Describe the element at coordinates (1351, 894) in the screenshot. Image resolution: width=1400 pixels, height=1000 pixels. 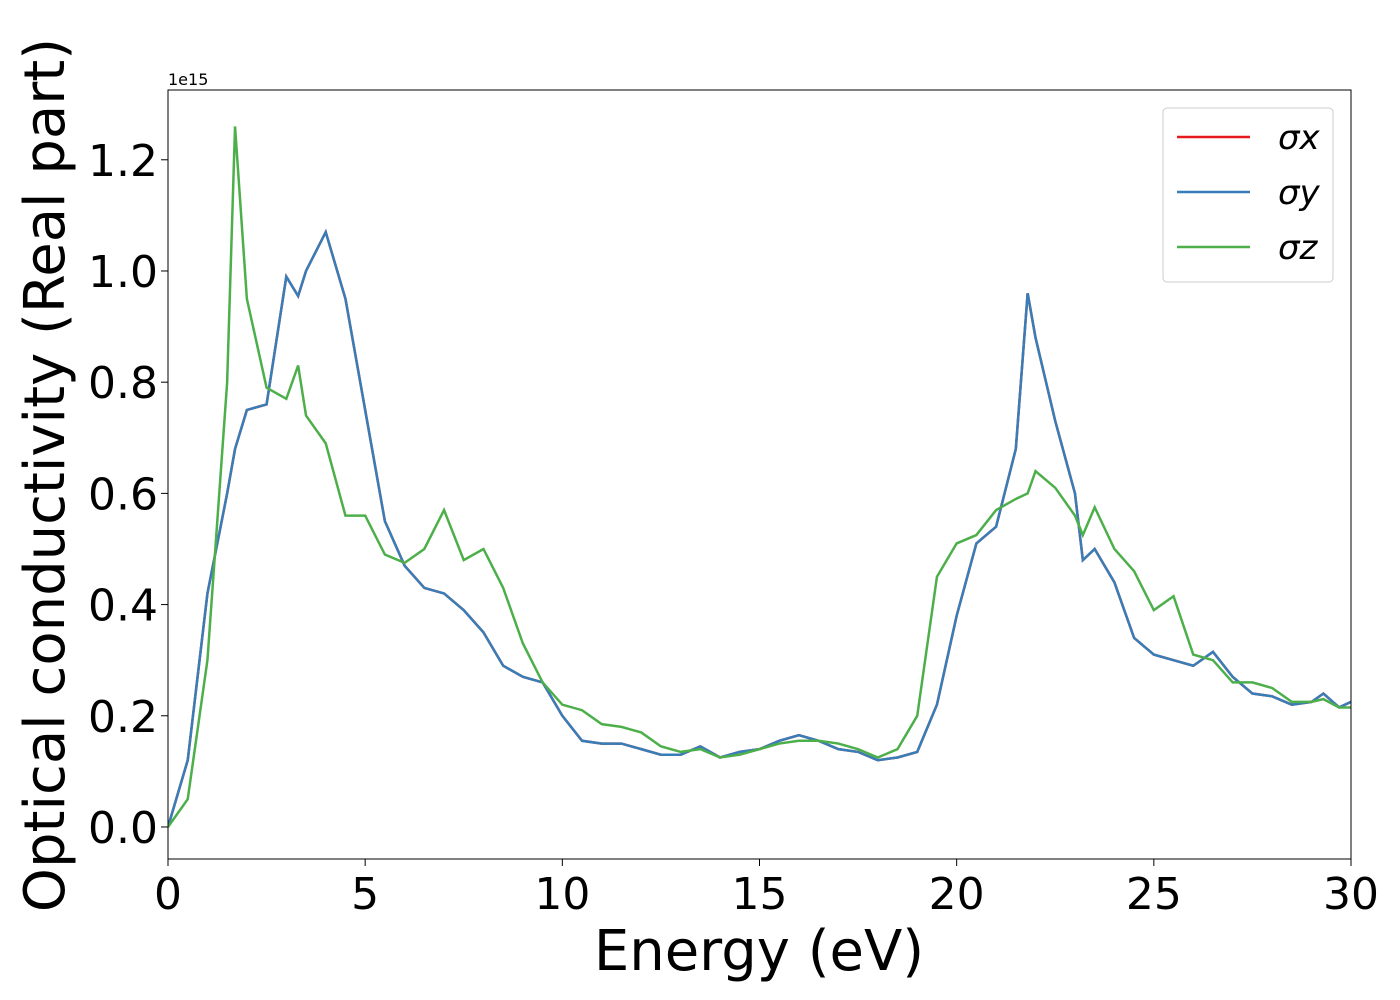
I see `x-tick-label: 30` at that location.